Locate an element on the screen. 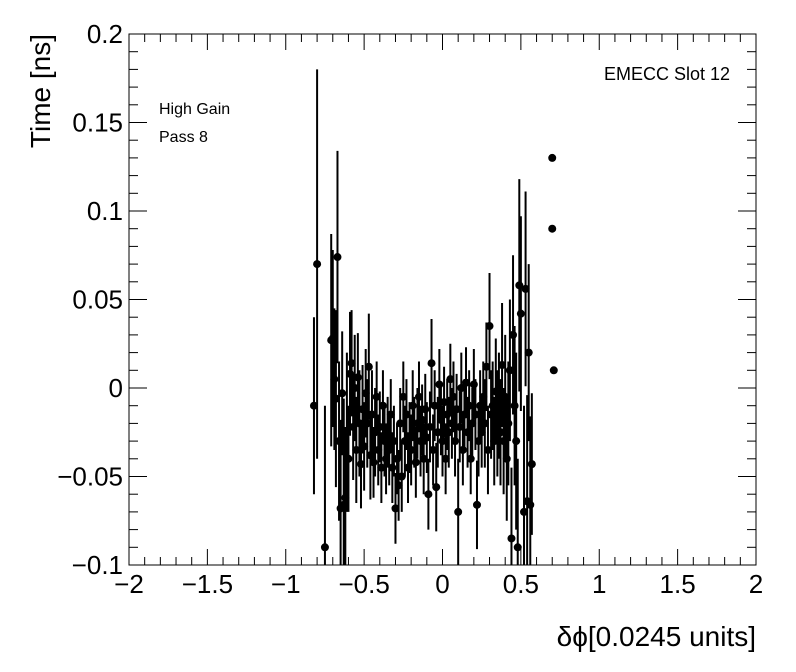 The height and width of the screenshot is (672, 796). x-tick-label: 1.5 is located at coordinates (678, 584).